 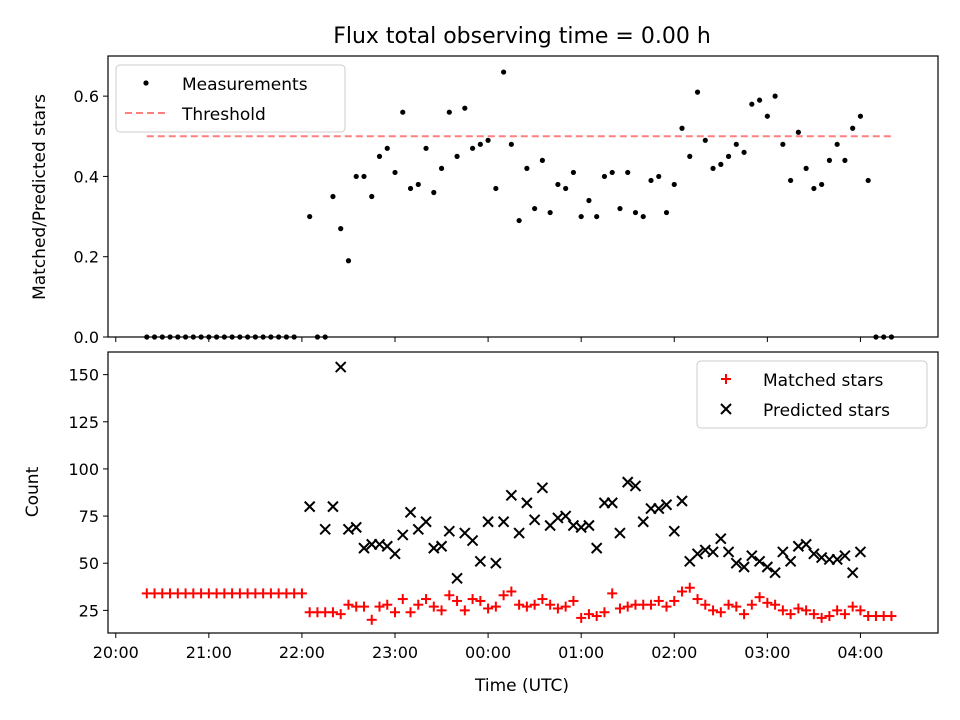 What do you see at coordinates (89, 563) in the screenshot?
I see `y-tick-label: 50` at bounding box center [89, 563].